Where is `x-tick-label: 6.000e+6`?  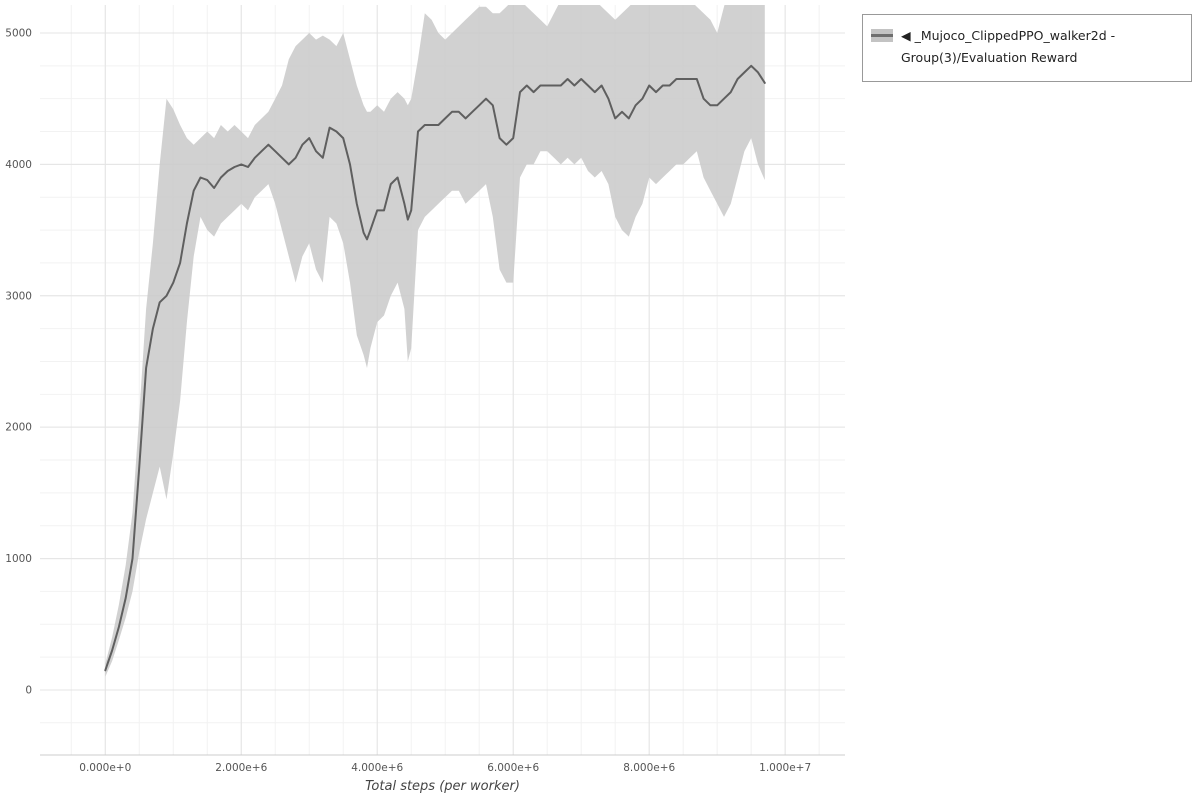 x-tick-label: 6.000e+6 is located at coordinates (513, 768).